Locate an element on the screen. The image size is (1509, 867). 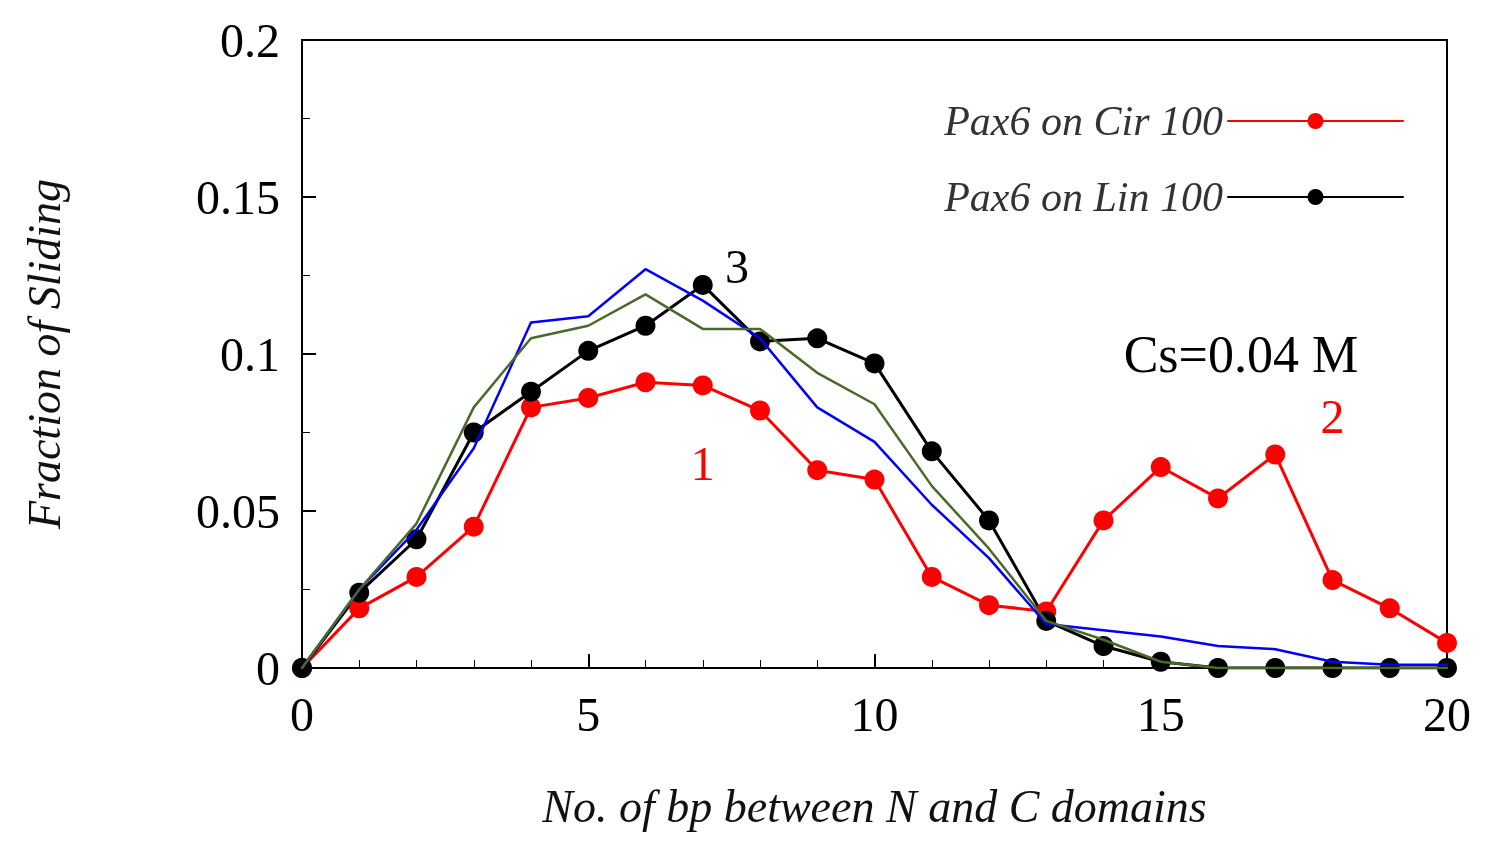
x-tick-label: 5 is located at coordinates (588, 714).